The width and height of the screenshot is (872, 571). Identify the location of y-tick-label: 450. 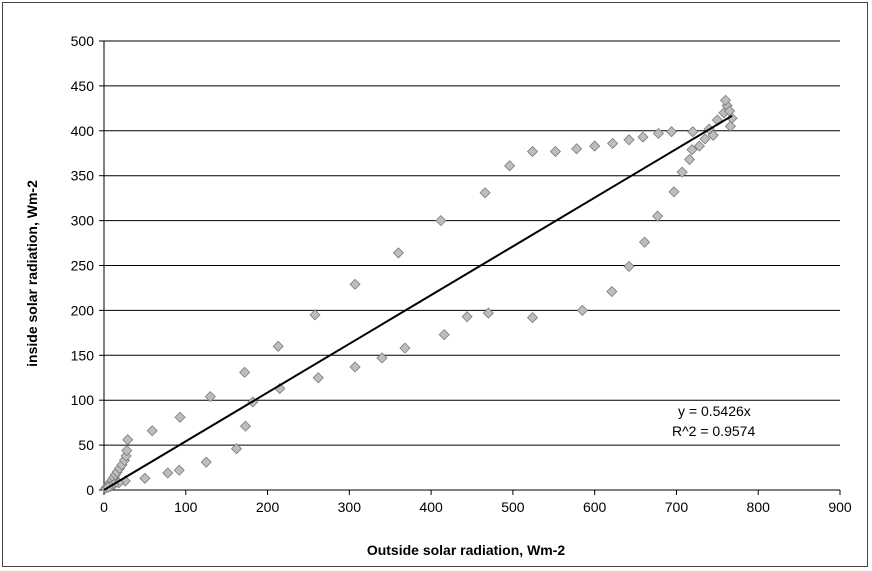
(83, 86).